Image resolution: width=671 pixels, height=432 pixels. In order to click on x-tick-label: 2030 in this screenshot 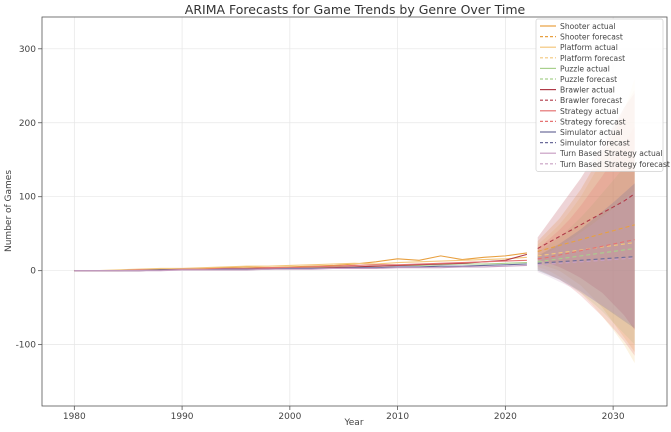, I will do `click(613, 417)`.